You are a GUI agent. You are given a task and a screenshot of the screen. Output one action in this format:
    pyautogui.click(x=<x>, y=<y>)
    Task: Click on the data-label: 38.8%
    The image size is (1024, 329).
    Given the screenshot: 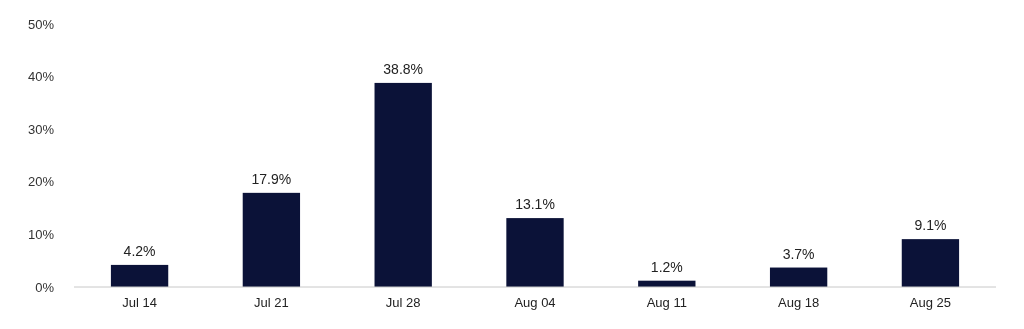 What is the action you would take?
    pyautogui.click(x=403, y=68)
    